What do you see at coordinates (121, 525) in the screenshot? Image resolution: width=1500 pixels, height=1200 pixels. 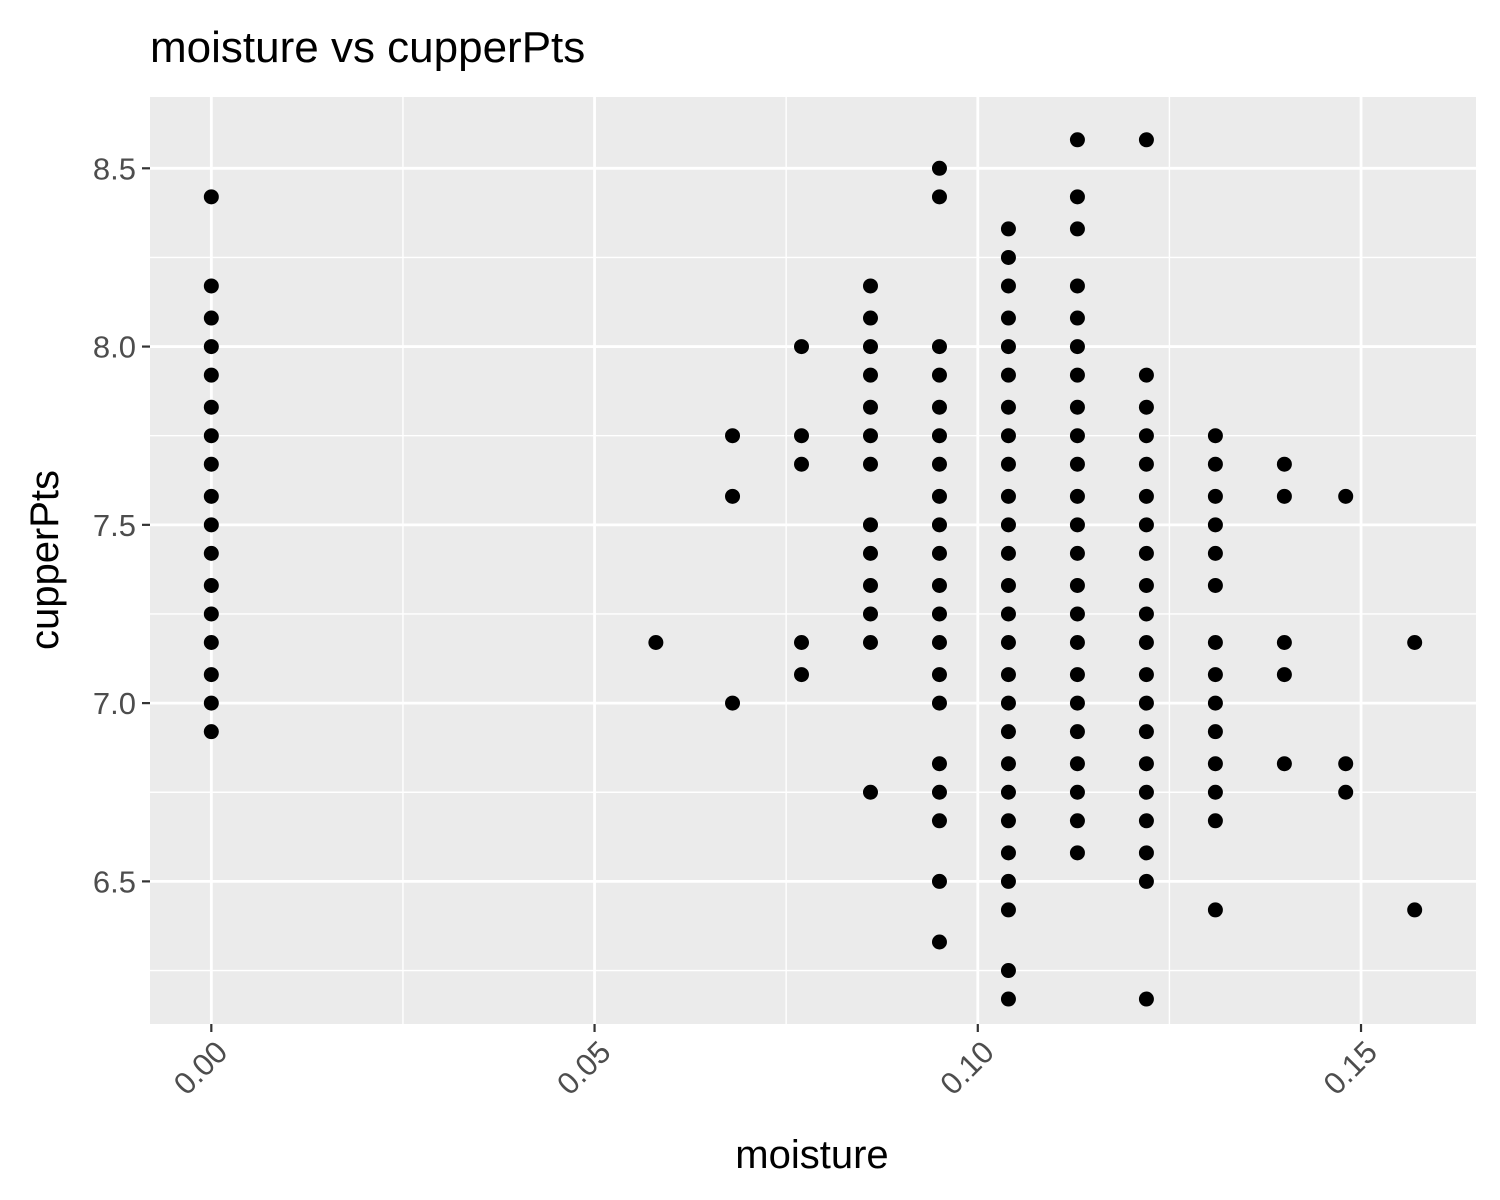 I see `y-axis: 6.5 7.0 7.5 8.0 8.5` at bounding box center [121, 525].